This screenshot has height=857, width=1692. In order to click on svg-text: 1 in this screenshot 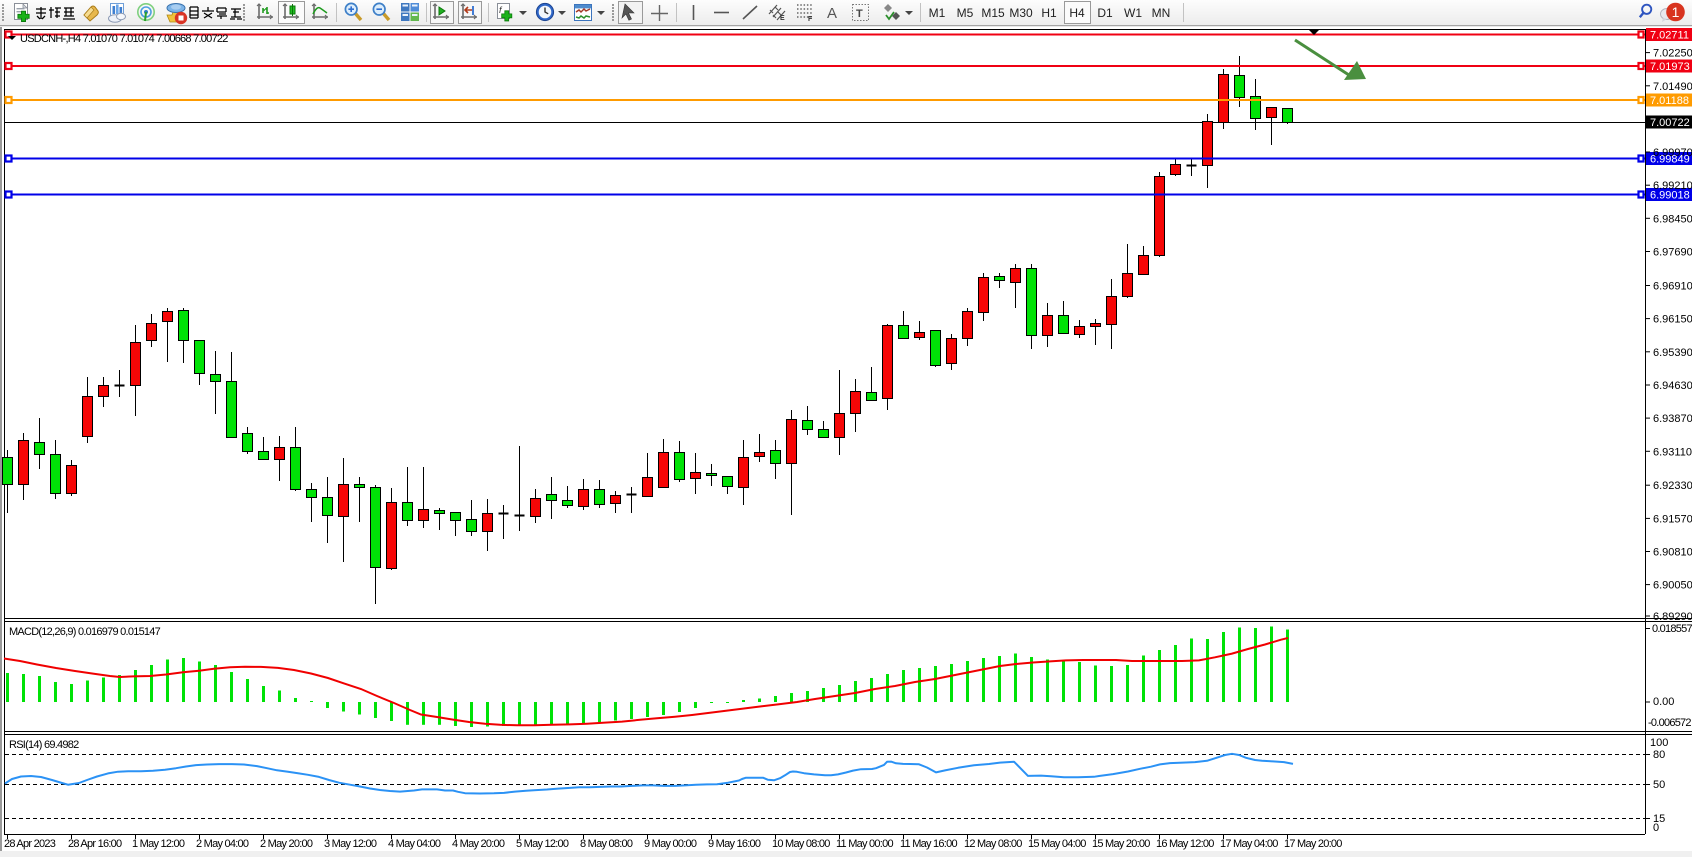, I will do `click(1676, 12)`.